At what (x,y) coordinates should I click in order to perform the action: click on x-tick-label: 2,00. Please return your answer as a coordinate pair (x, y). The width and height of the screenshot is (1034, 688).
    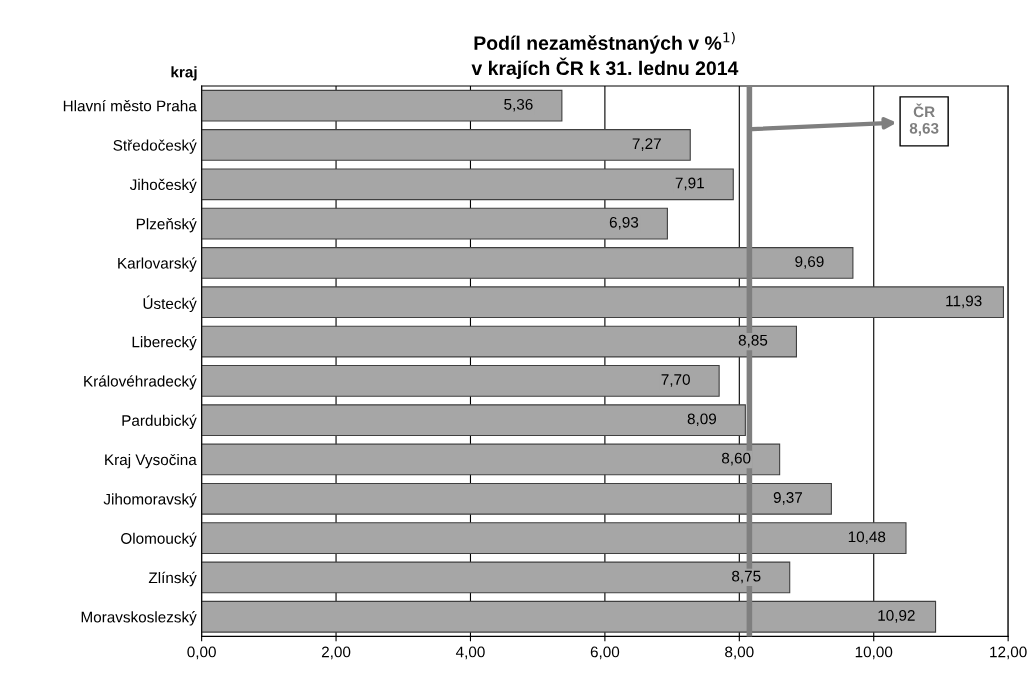
    Looking at the image, I should click on (336, 653).